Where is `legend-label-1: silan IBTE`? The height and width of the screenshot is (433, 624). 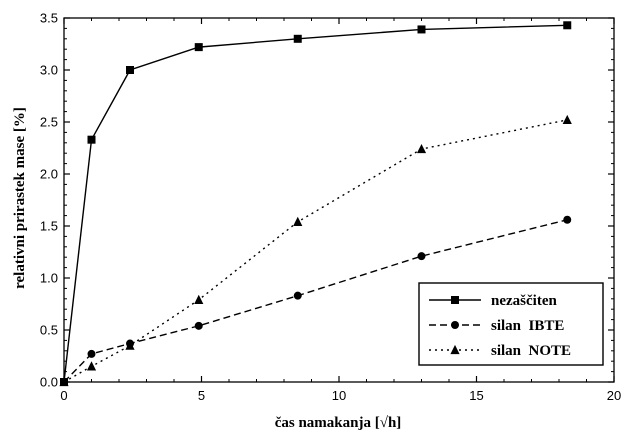 legend-label-1: silan IBTE is located at coordinates (527, 326).